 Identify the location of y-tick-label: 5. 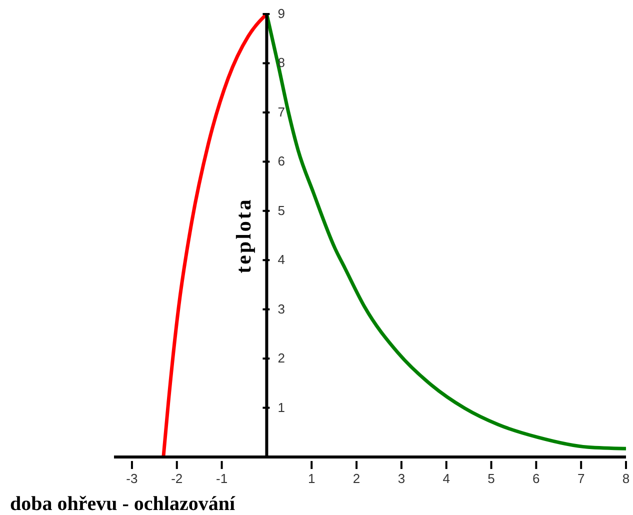
(281, 210).